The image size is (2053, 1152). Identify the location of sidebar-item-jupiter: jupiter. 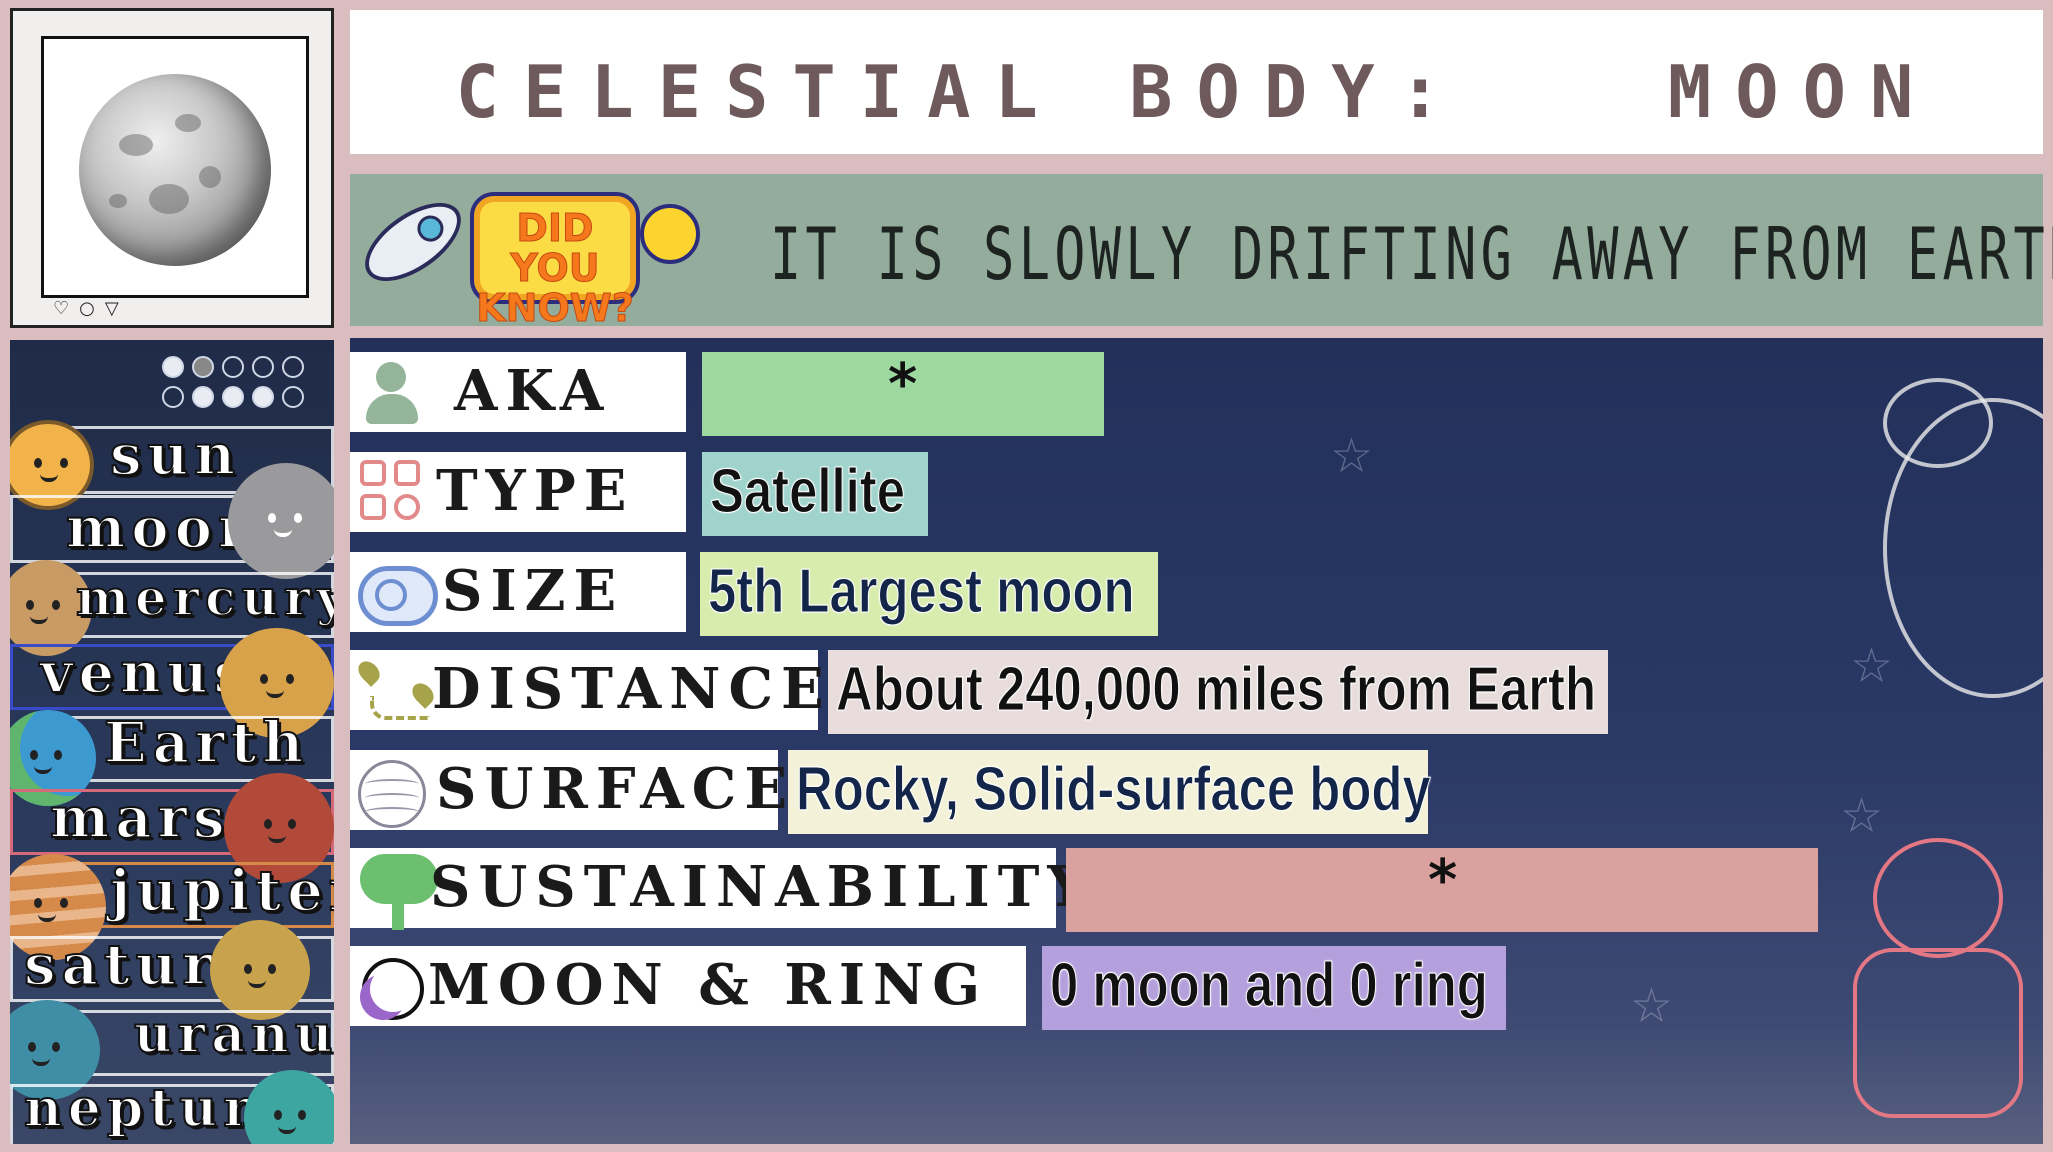
(172, 907).